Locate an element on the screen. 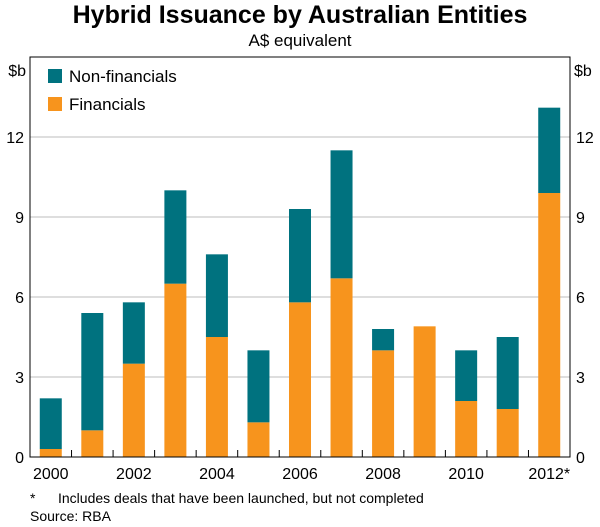 The width and height of the screenshot is (600, 527). bar-financials-2006 is located at coordinates (300, 379).